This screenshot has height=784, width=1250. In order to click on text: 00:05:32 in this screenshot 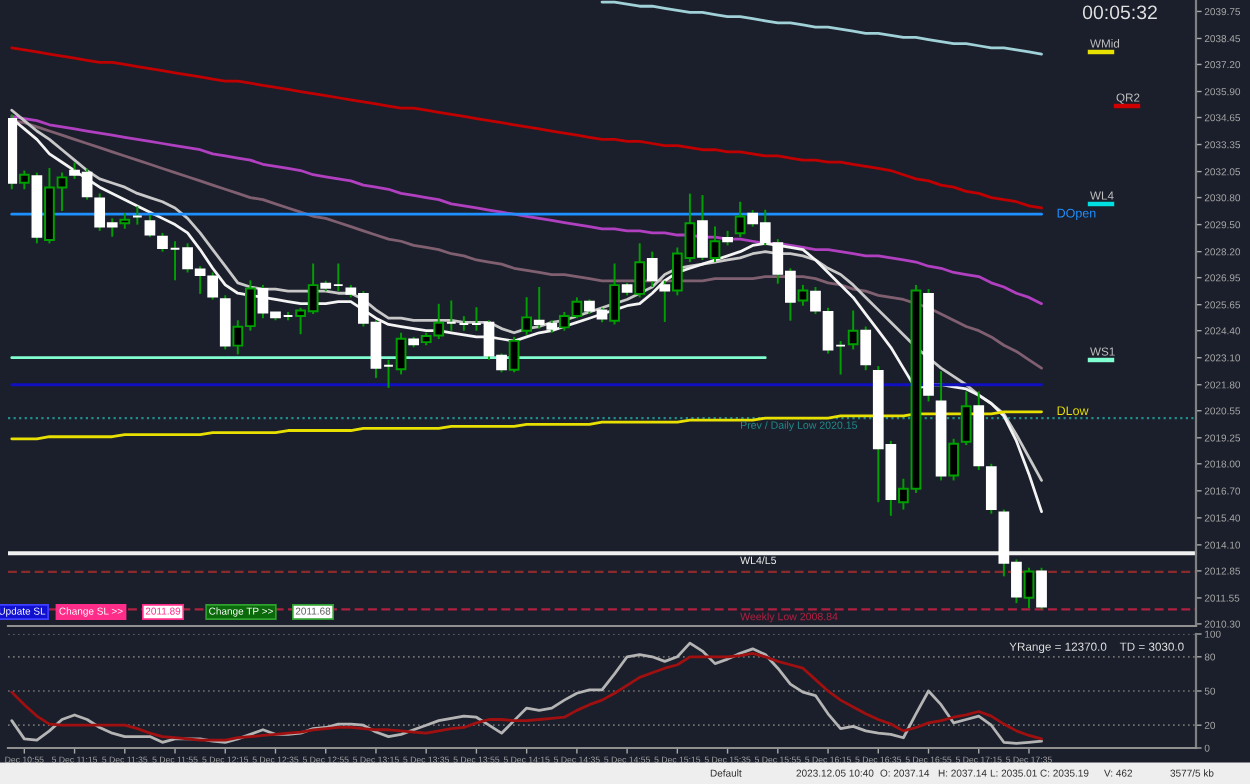, I will do `click(1119, 12)`.